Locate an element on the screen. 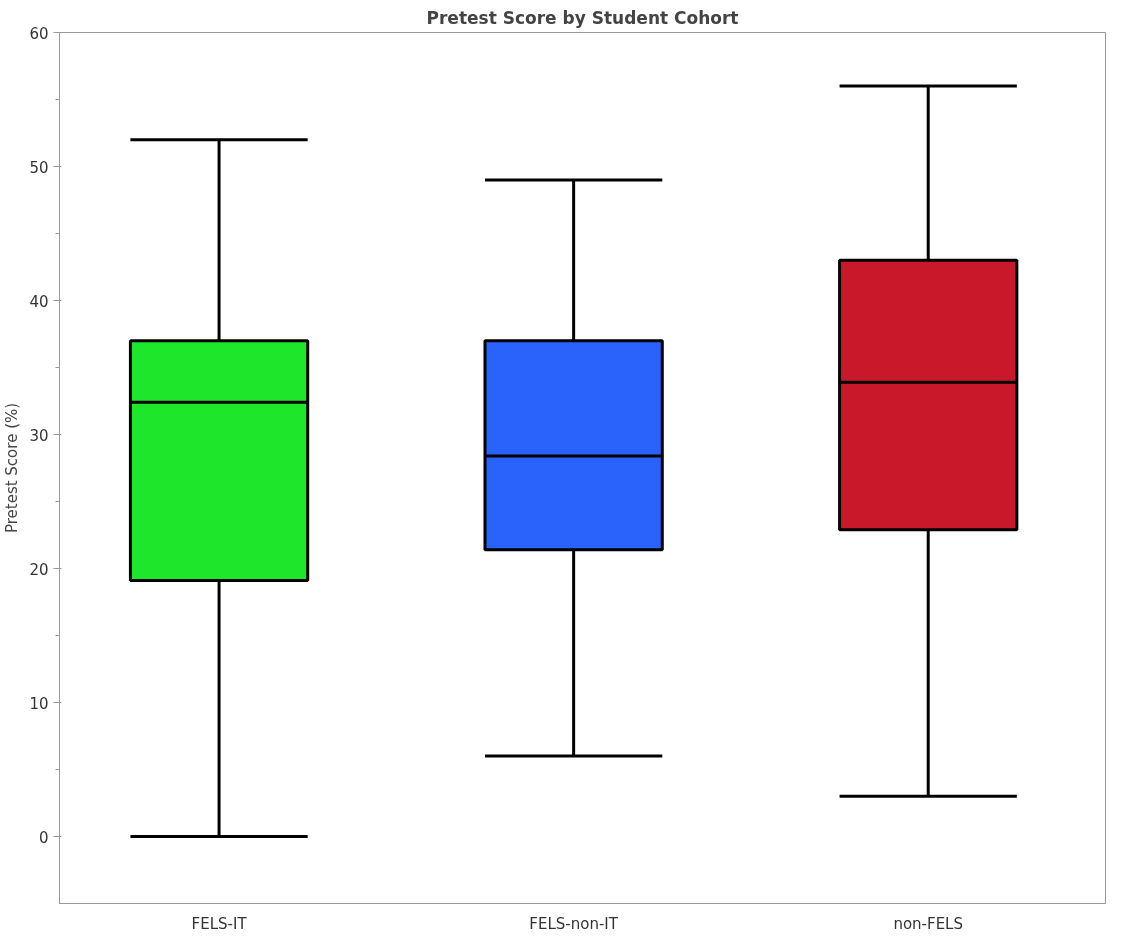 Image resolution: width=1122 pixels, height=945 pixels. y-tick-label: 10 is located at coordinates (39, 703).